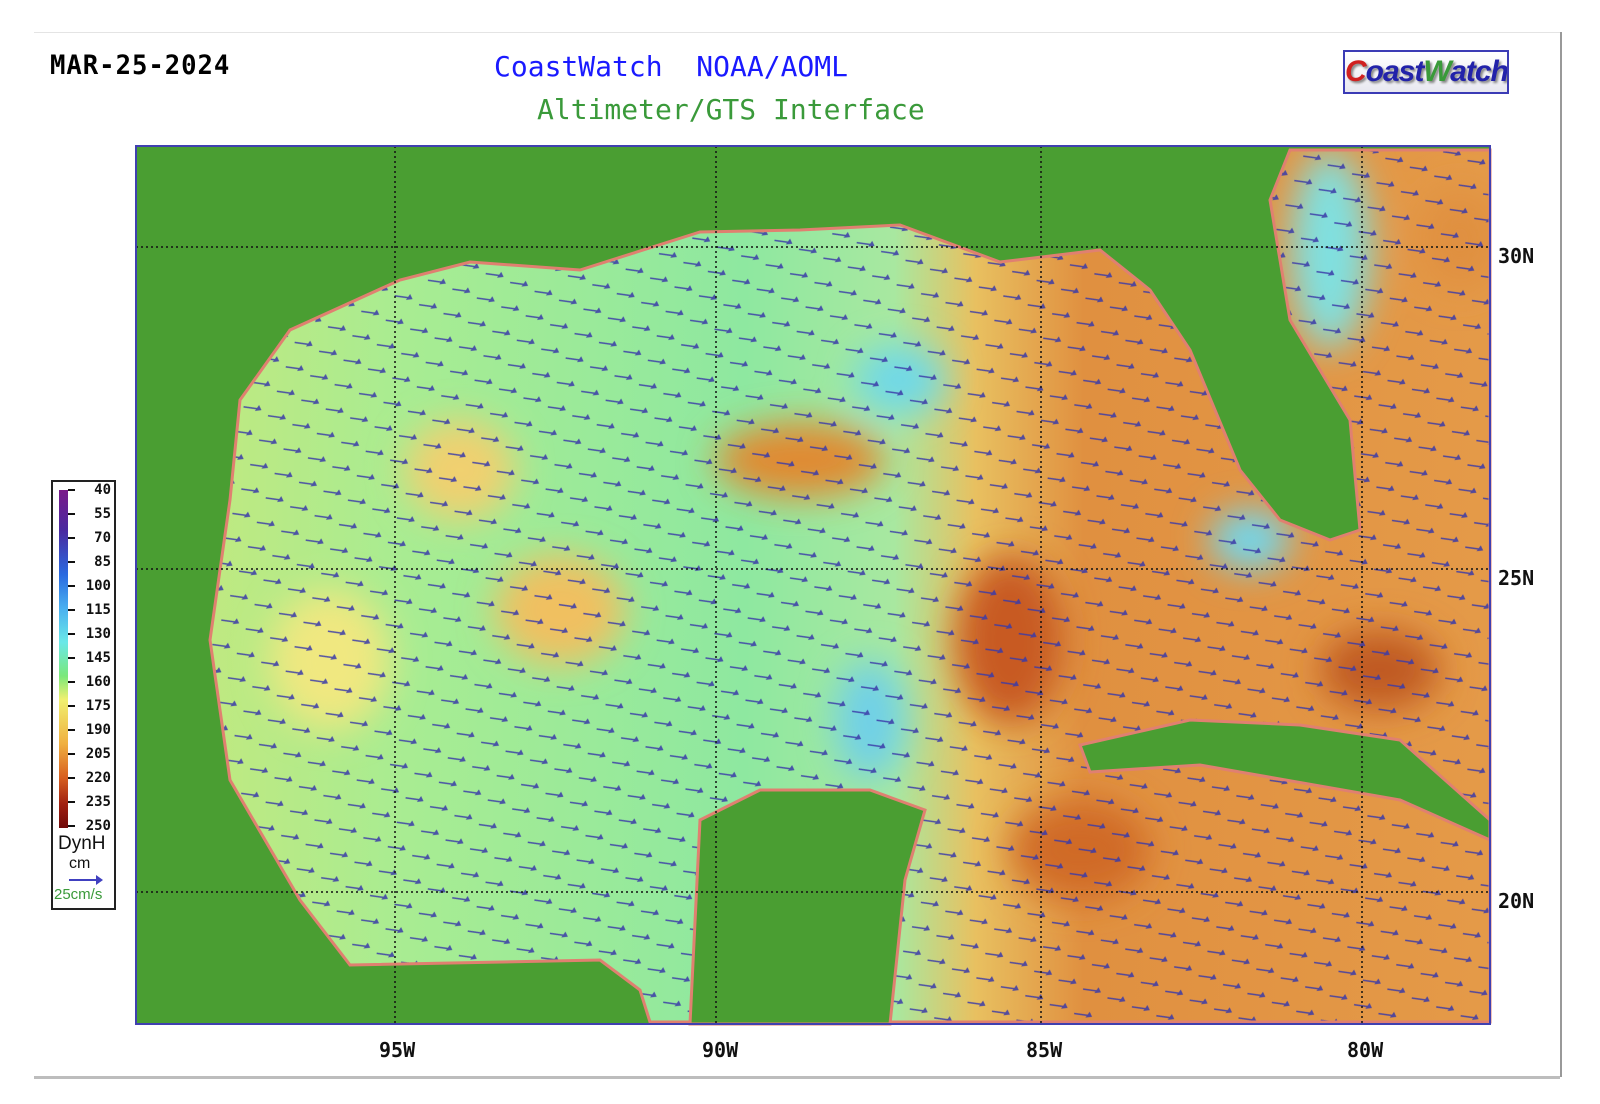 This screenshot has height=1104, width=1600. I want to click on legend-tick-label: 115, so click(98, 610).